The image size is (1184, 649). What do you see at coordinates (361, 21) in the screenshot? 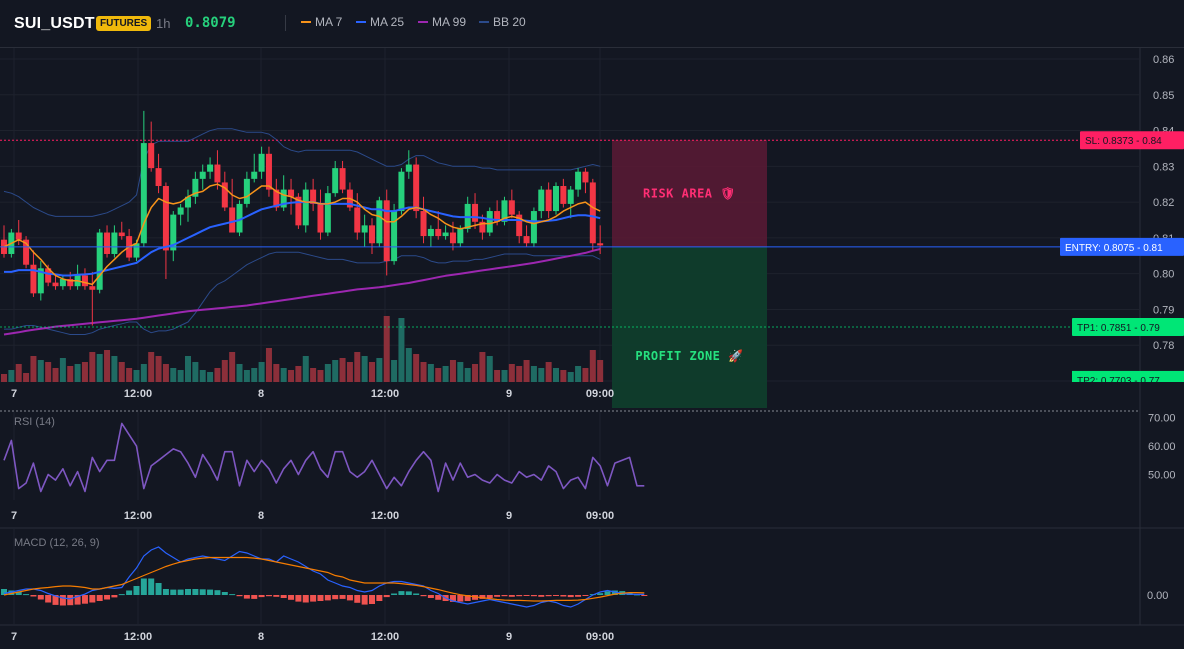
I see `legend-ma25-swatch` at bounding box center [361, 21].